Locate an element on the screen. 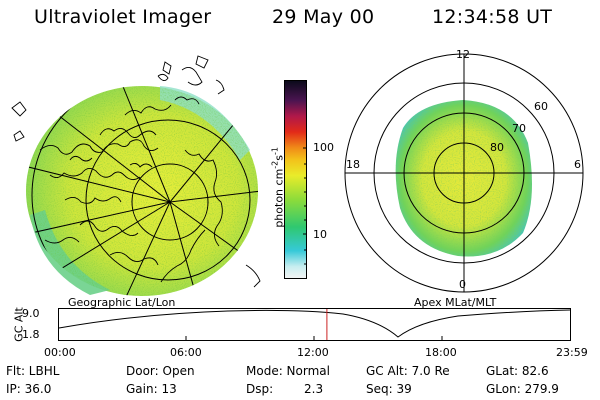 Image resolution: width=600 pixels, height=400 pixels. colorbar is located at coordinates (295, 179).